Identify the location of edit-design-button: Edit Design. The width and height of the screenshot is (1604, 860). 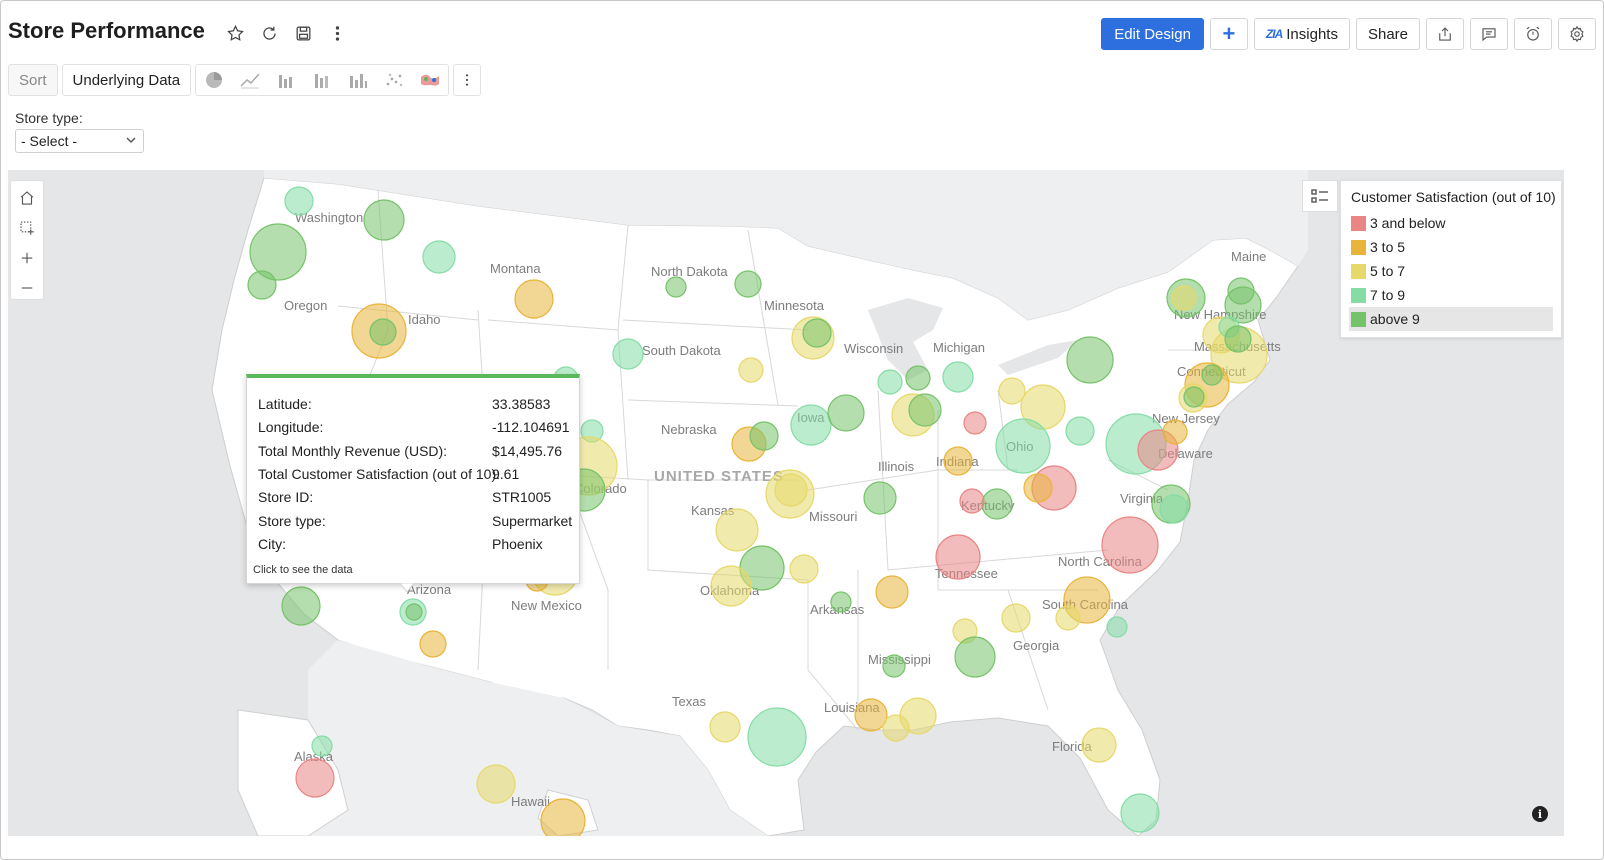
(1152, 34).